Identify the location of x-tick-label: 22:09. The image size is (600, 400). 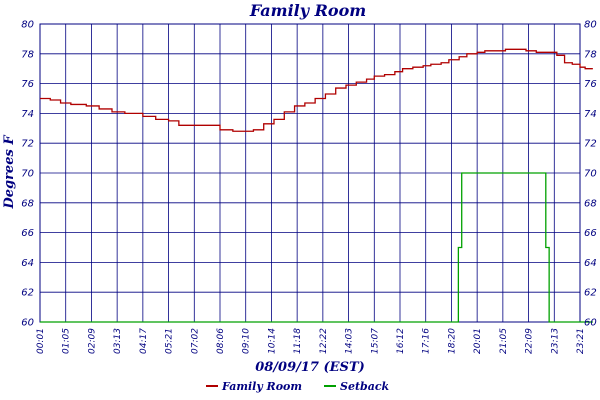
(530, 341).